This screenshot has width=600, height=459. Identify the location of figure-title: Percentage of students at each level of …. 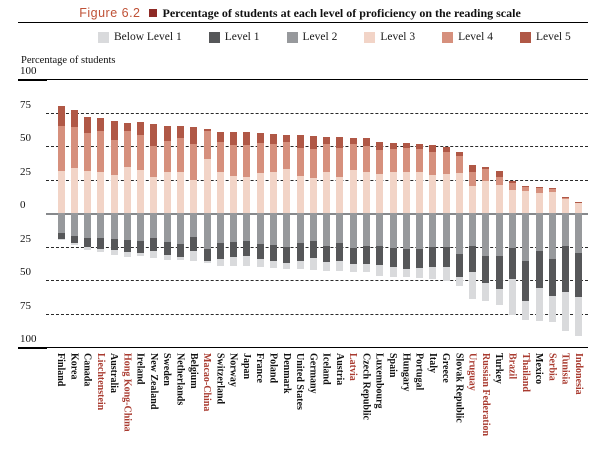
(341, 13).